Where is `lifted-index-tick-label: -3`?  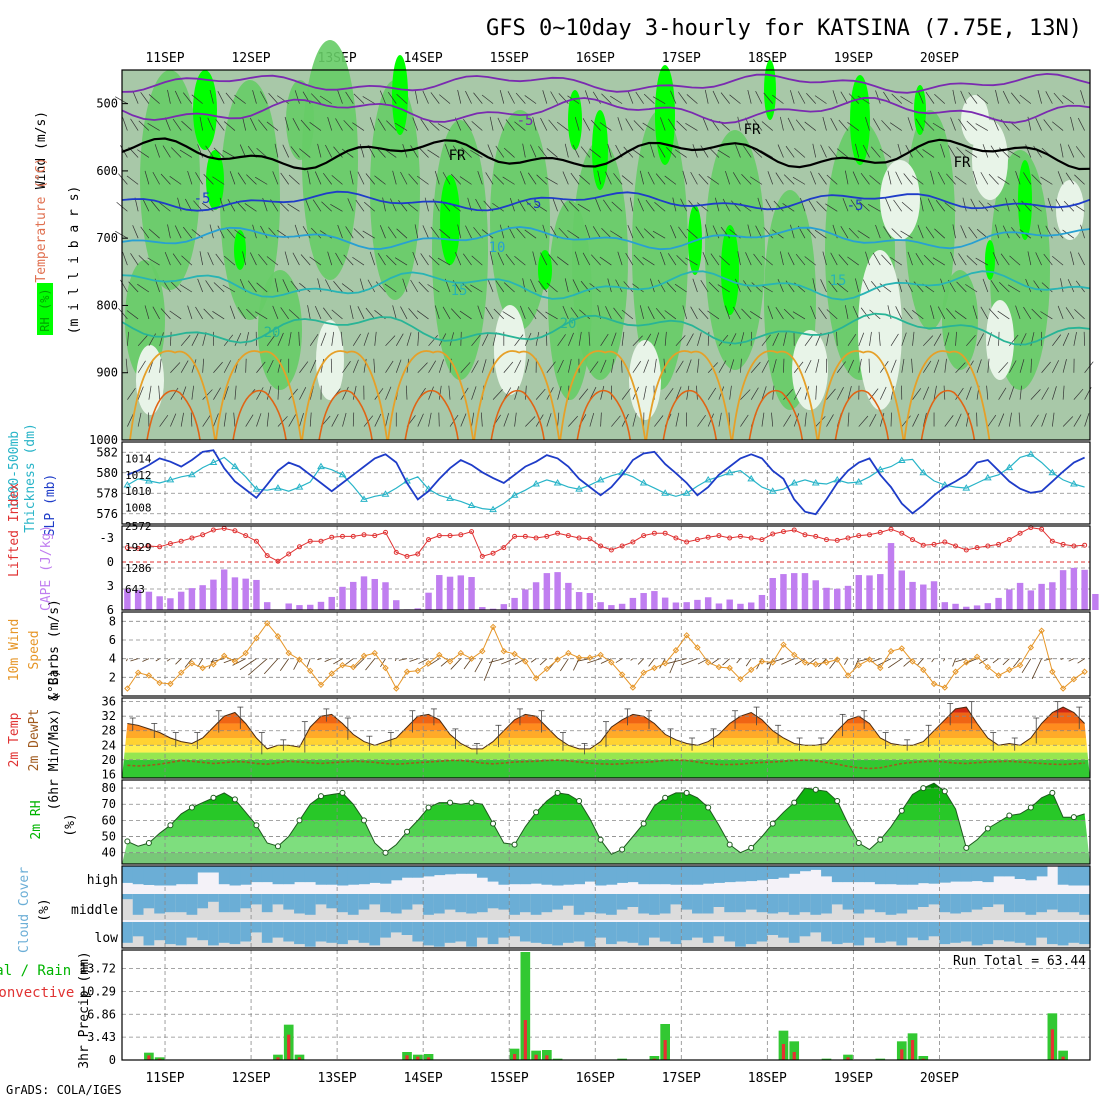
lifted-index-tick-label: -3 is located at coordinates (107, 538).